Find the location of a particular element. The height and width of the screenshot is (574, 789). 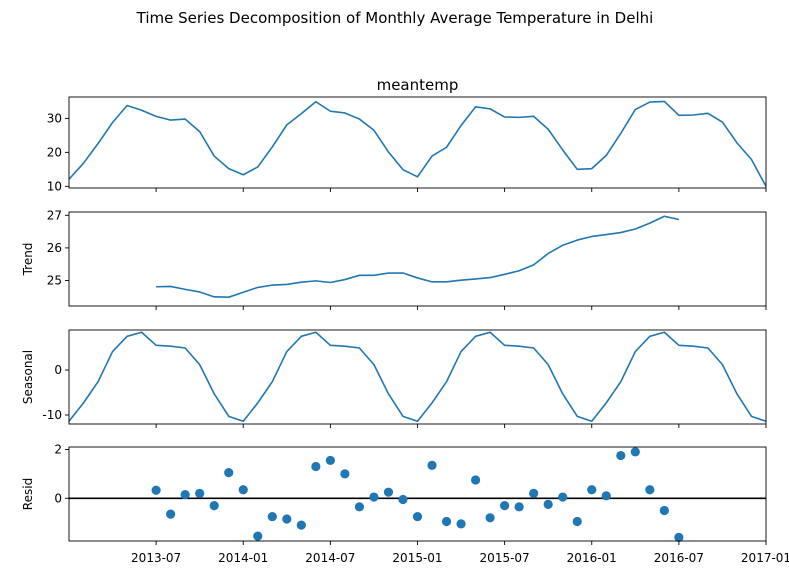

x-tick-label: 2015-01 is located at coordinates (417, 558).